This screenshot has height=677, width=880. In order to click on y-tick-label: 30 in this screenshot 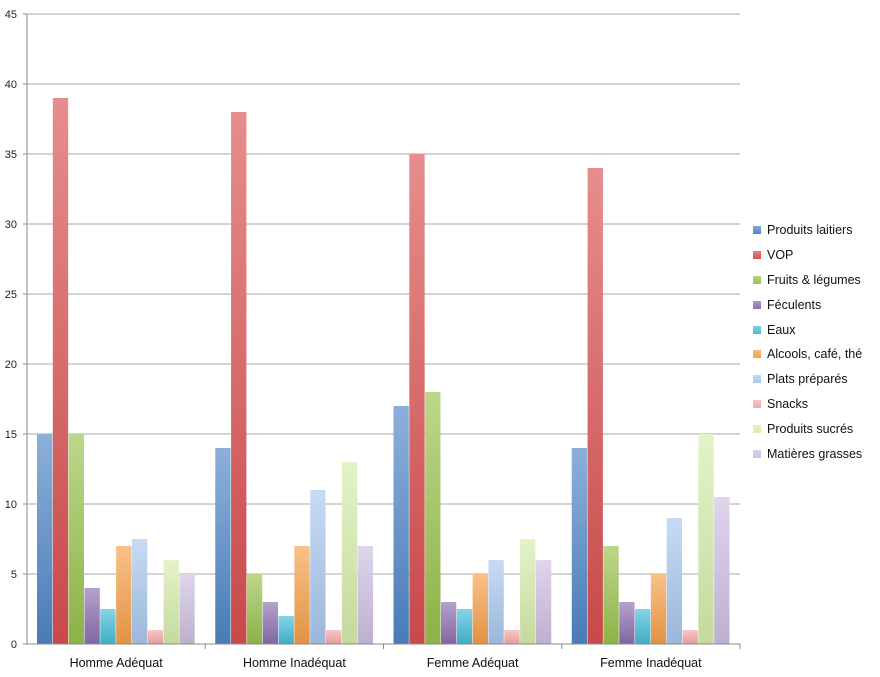, I will do `click(11, 225)`.